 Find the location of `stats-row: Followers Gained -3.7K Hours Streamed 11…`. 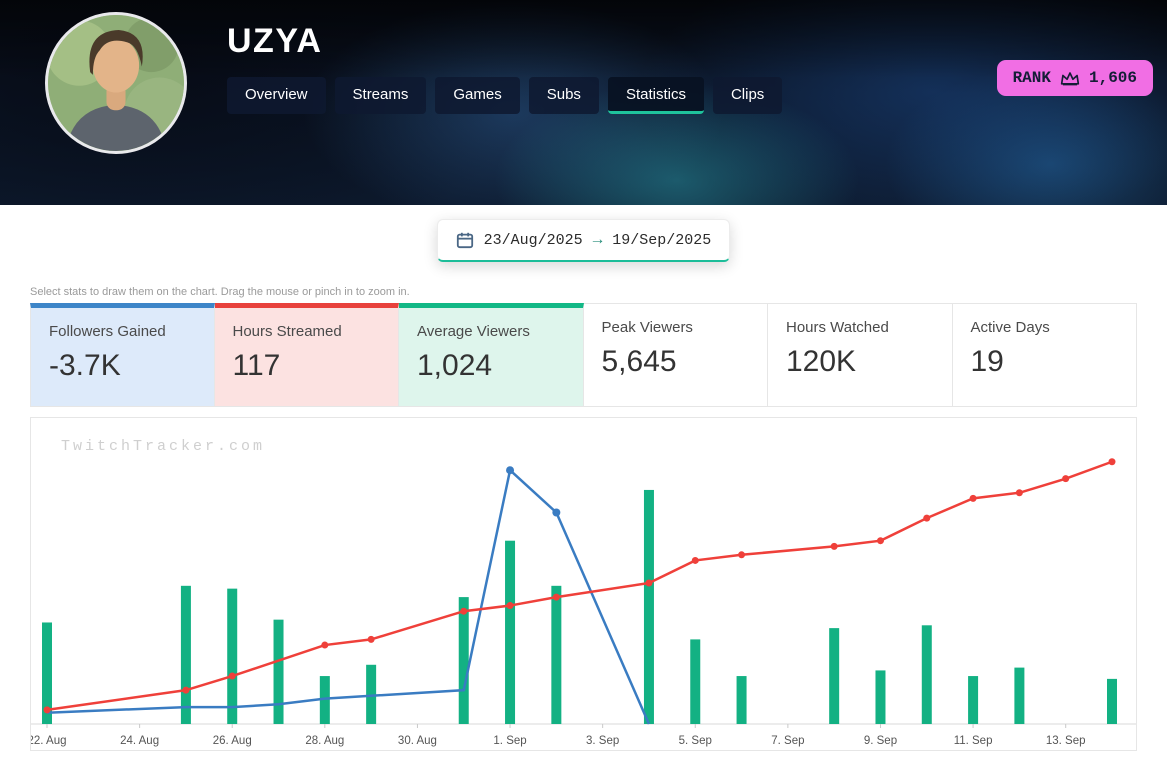

stats-row: Followers Gained -3.7K Hours Streamed 11… is located at coordinates (583, 355).